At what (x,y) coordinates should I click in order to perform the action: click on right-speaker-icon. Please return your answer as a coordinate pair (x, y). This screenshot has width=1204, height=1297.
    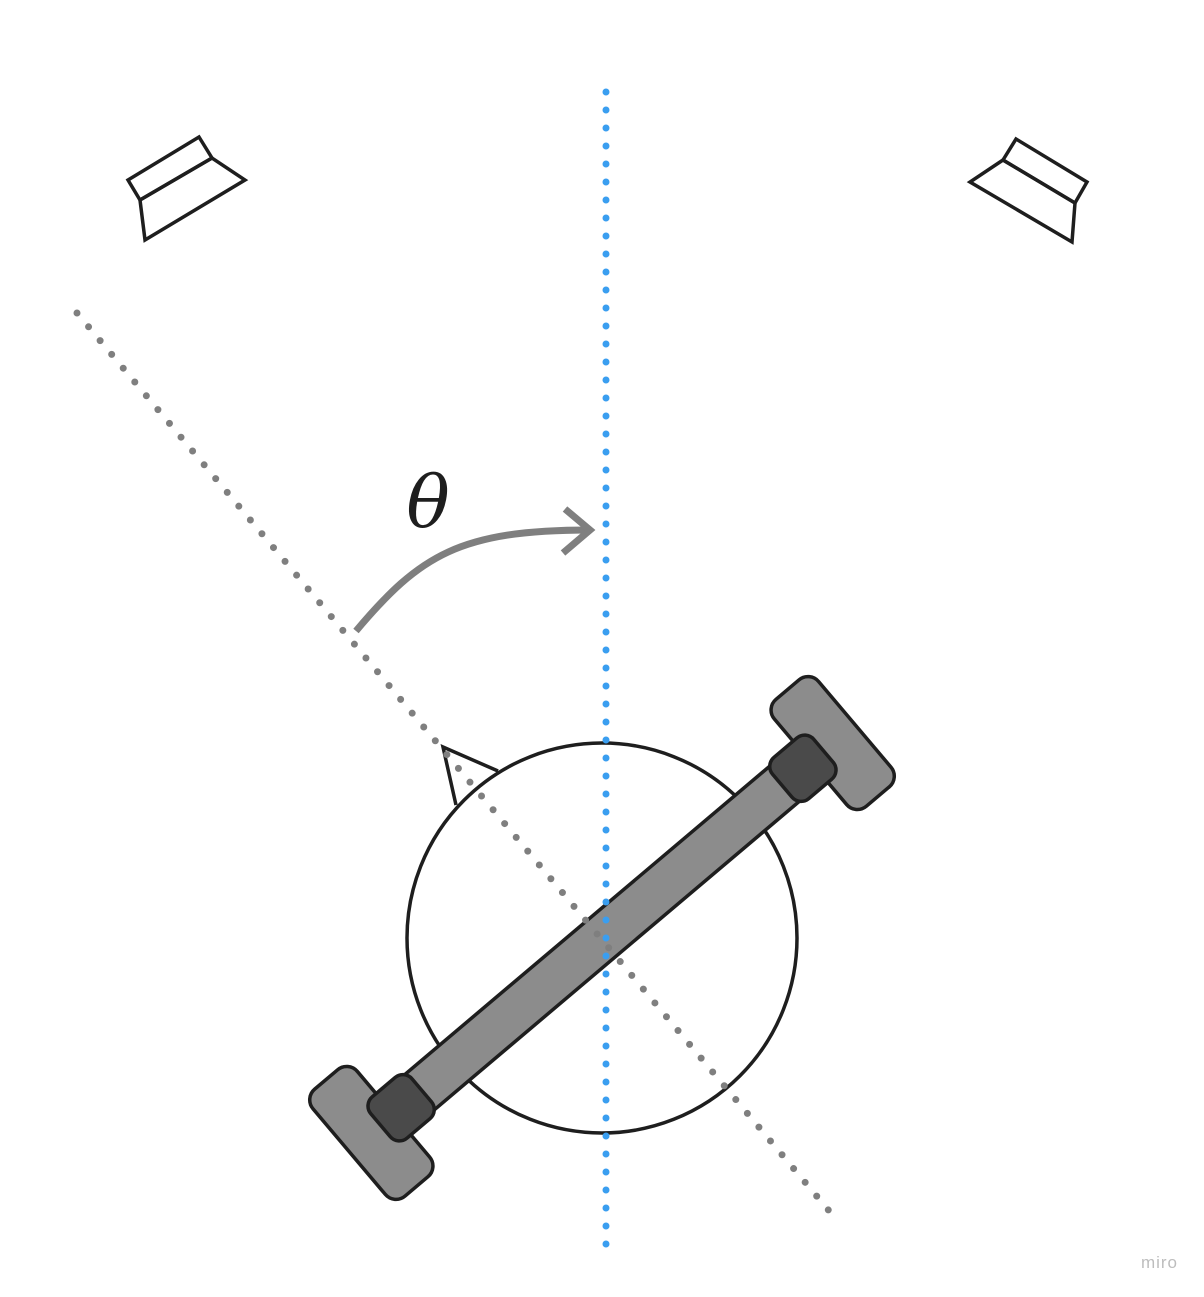
    Looking at the image, I should click on (1028, 190).